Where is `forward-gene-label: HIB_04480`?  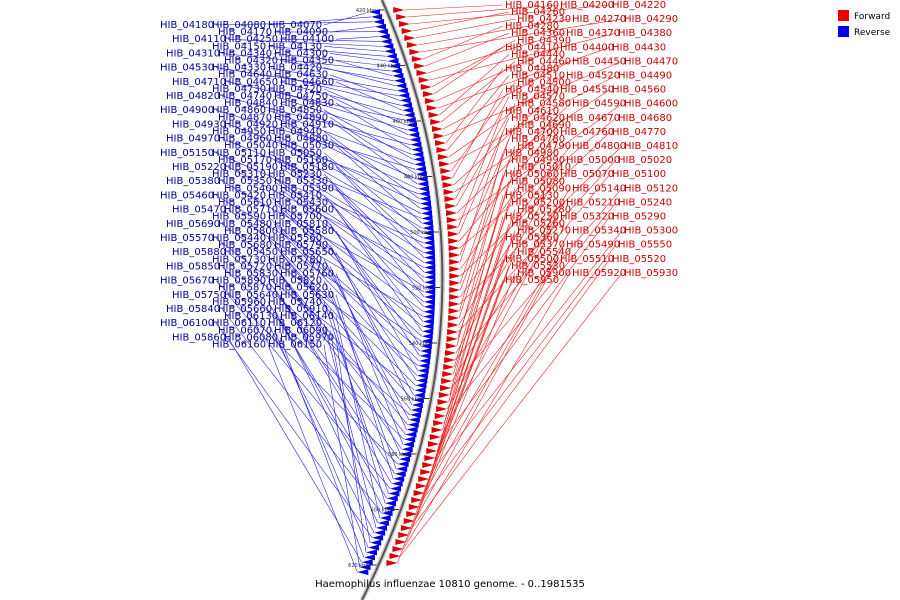
forward-gene-label: HIB_04480 is located at coordinates (532, 68).